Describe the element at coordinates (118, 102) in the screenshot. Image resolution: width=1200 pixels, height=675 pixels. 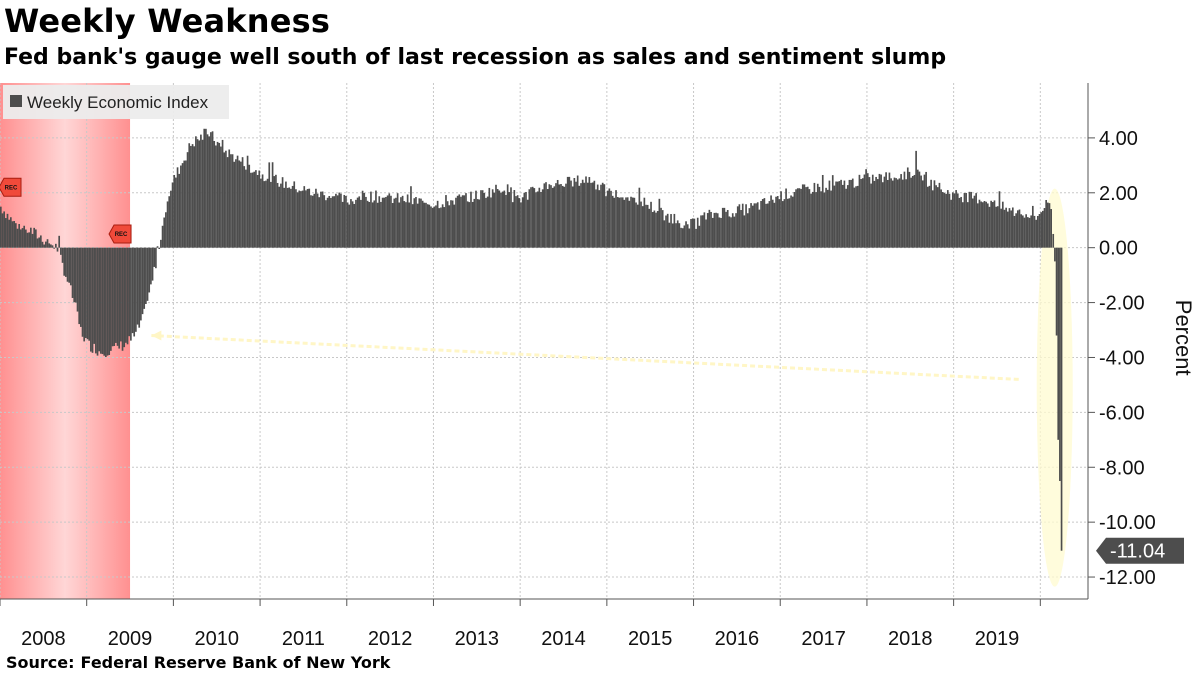
I see `legend-label: Weekly Economic Index` at that location.